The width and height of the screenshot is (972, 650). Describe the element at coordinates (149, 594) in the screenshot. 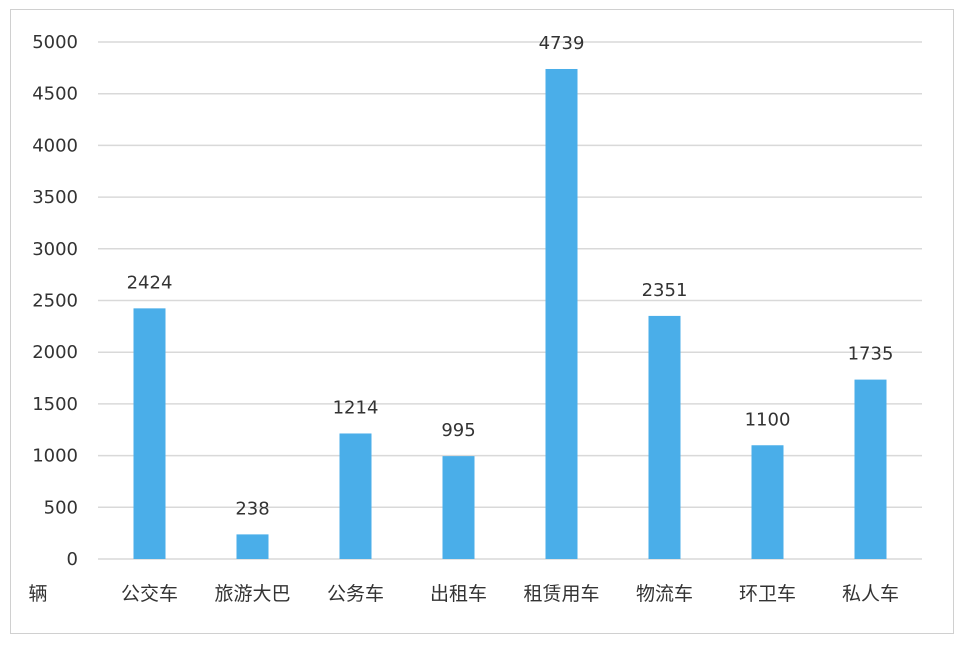

I see `category-label: 公交车` at that location.